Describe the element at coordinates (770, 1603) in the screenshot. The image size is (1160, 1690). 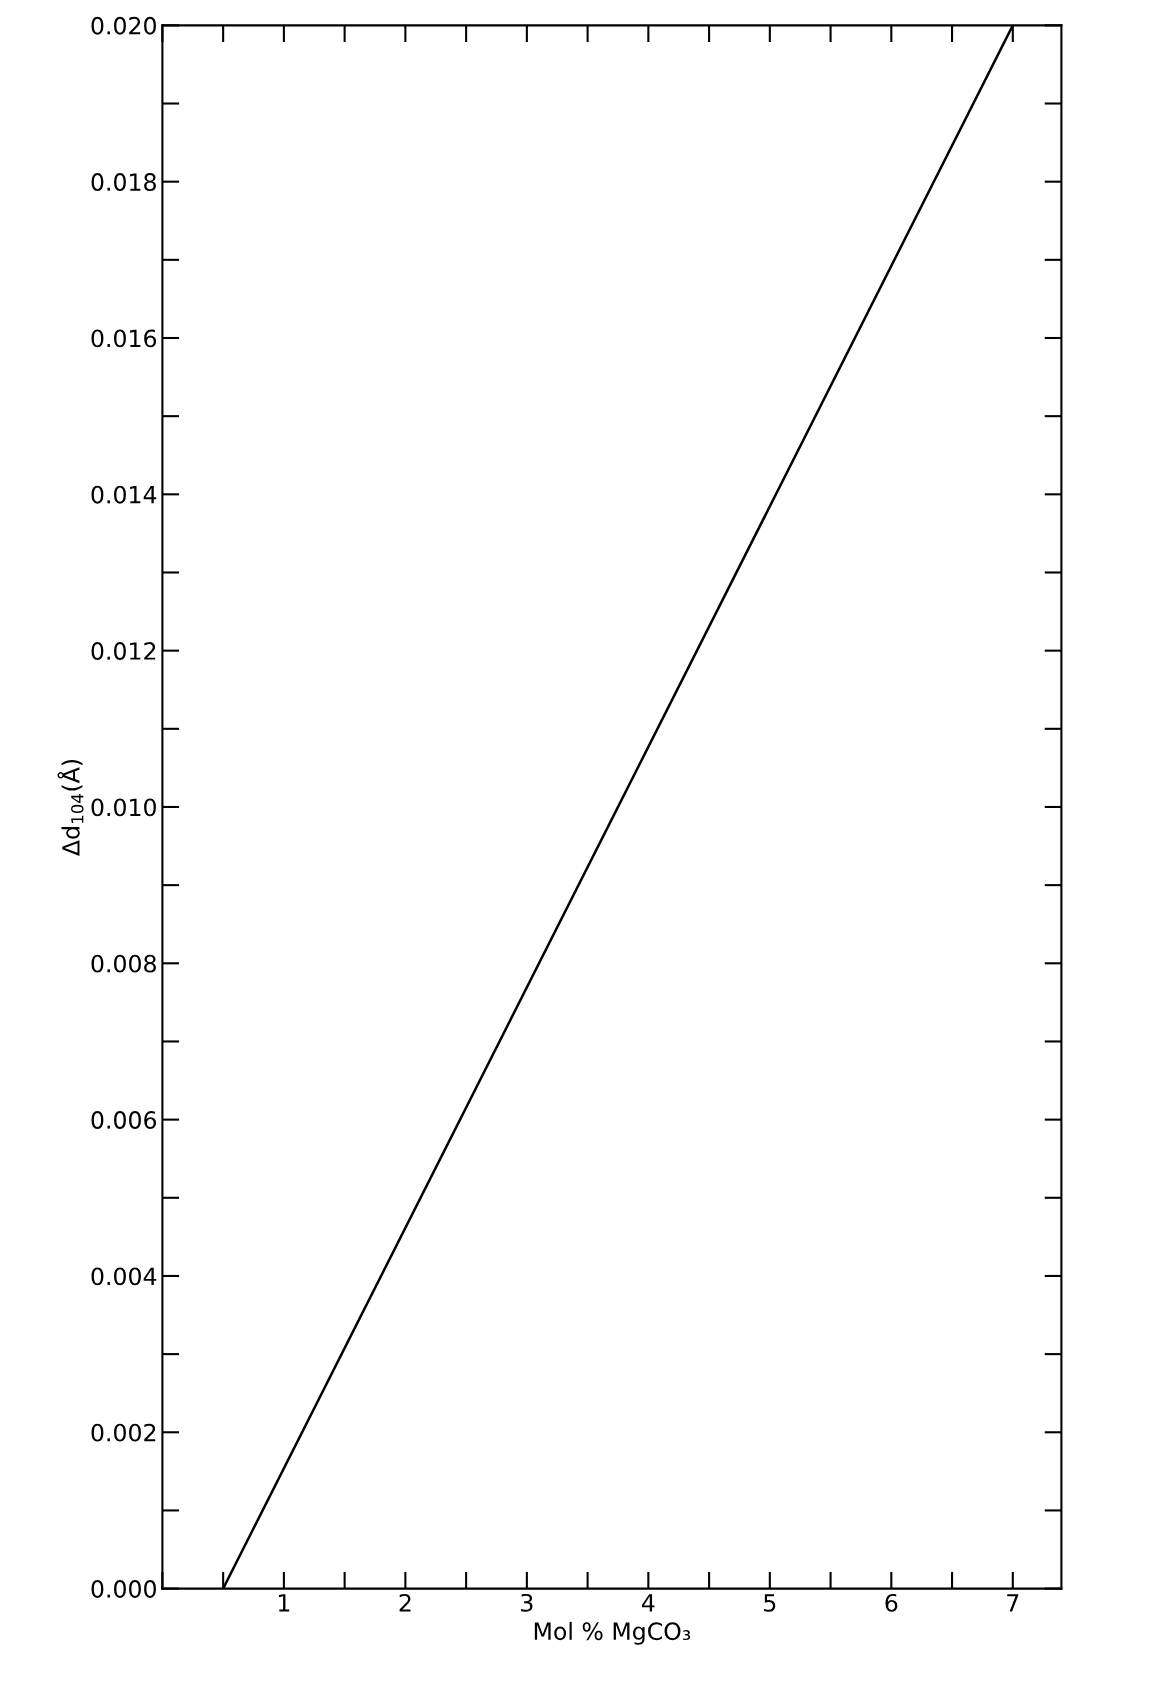
I see `x-tick-label: 5` at that location.